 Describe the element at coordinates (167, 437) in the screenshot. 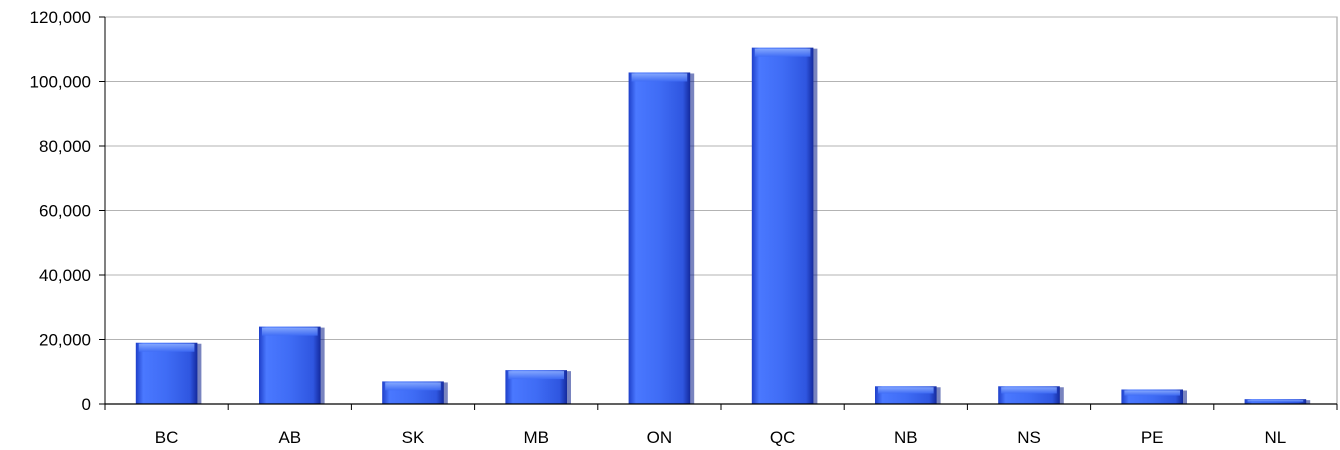

I see `x-tick-label: BC` at that location.